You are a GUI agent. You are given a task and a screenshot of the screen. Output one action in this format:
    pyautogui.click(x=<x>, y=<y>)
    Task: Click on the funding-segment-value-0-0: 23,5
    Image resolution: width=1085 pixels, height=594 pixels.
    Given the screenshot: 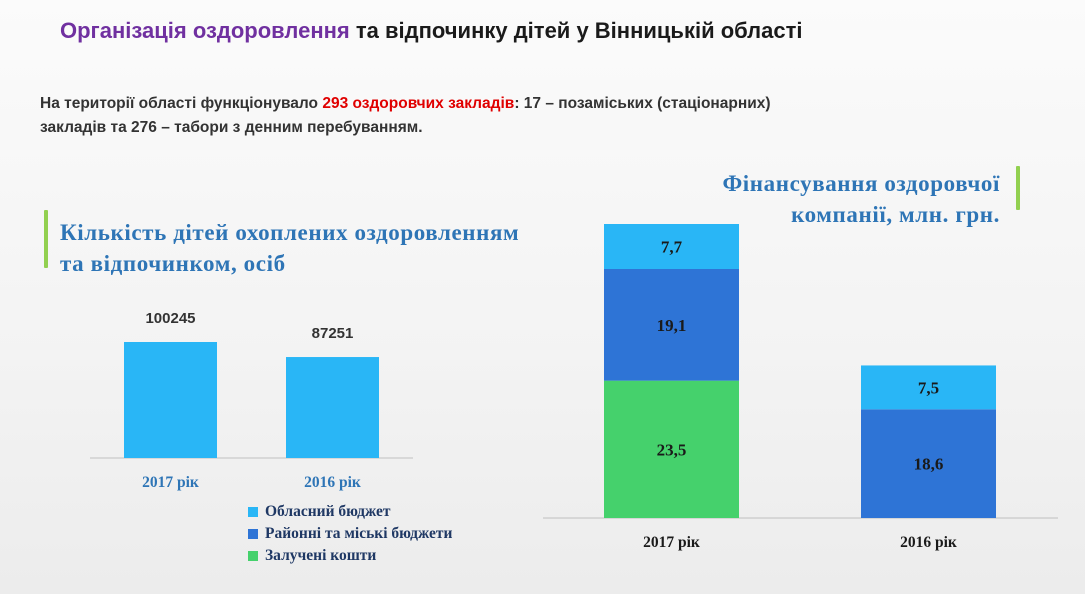 What is the action you would take?
    pyautogui.click(x=672, y=449)
    